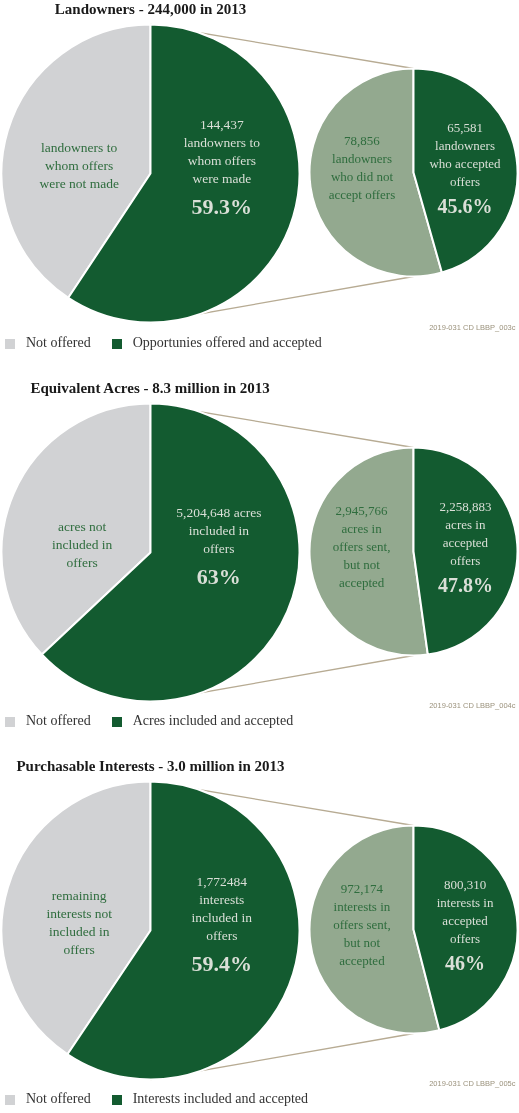 This screenshot has height=1113, width=519. What do you see at coordinates (465, 911) in the screenshot?
I see `slice-label: 800,310 interests in accepted offers` at bounding box center [465, 911].